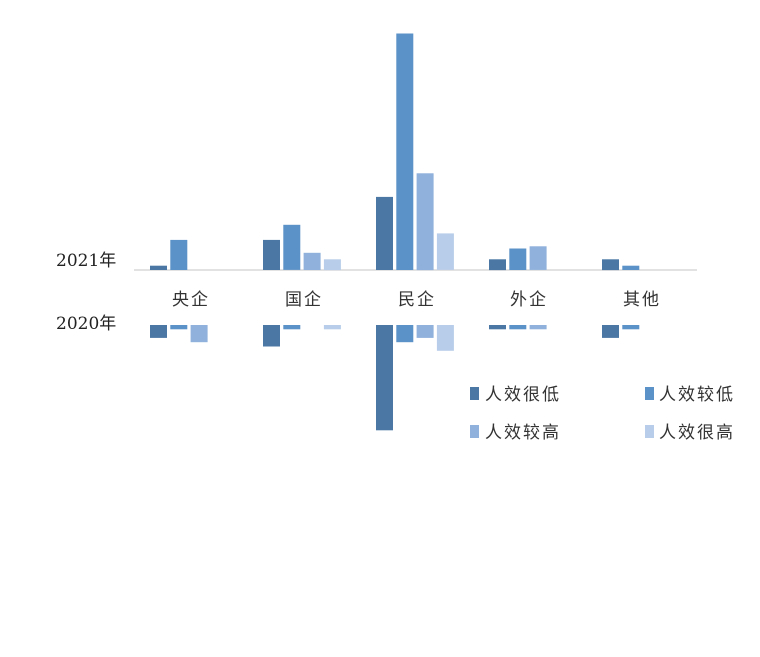  I want to click on category-label-3: 外企, so click(529, 300).